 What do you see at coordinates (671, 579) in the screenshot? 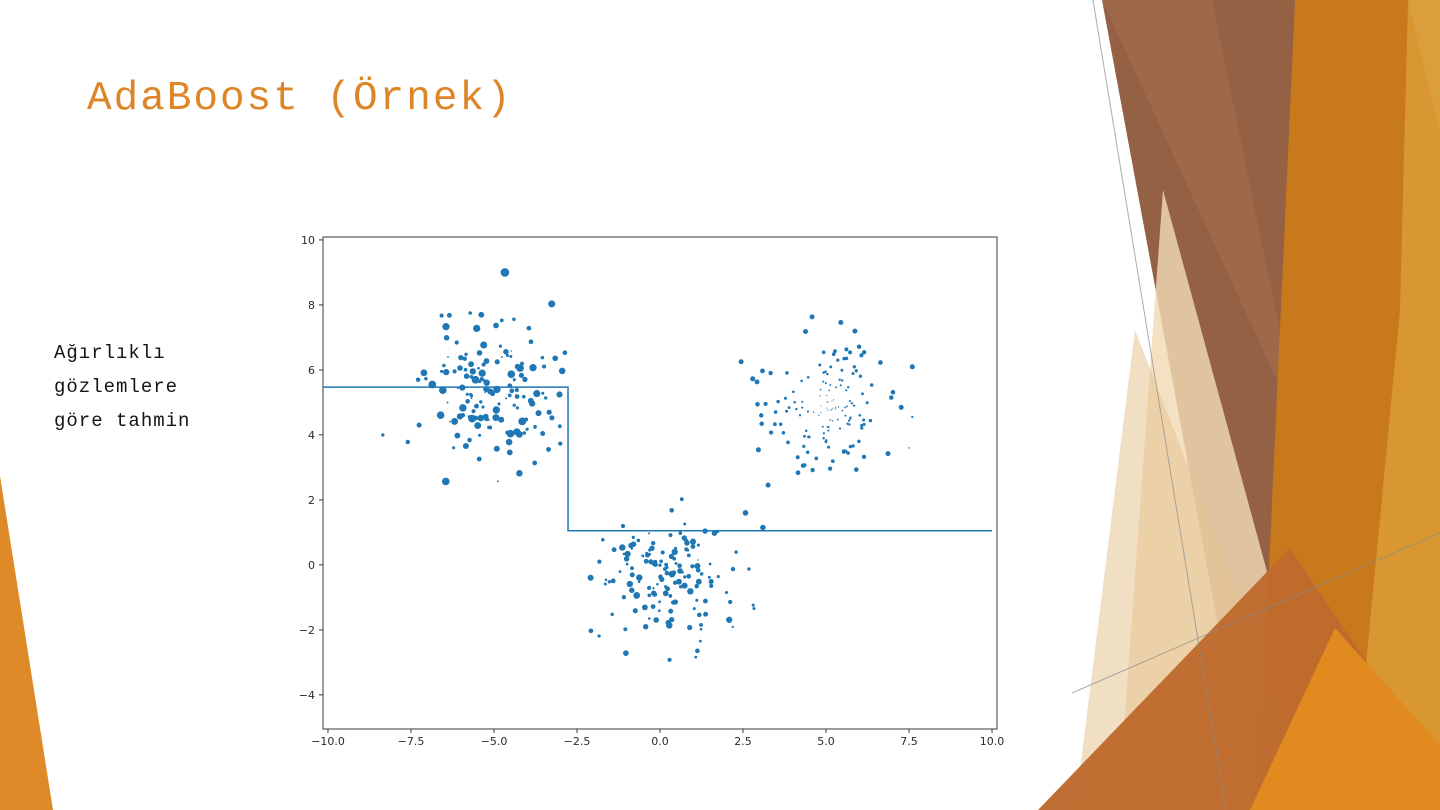
I see `cluster-bottom` at bounding box center [671, 579].